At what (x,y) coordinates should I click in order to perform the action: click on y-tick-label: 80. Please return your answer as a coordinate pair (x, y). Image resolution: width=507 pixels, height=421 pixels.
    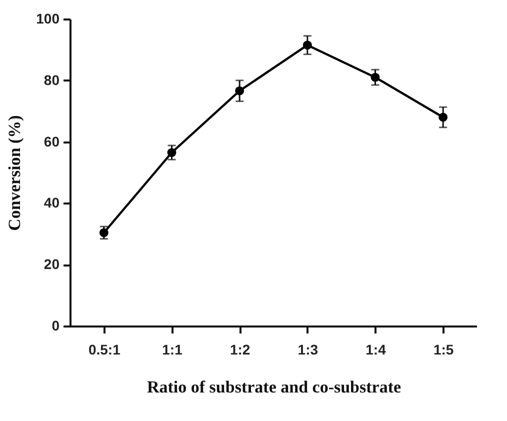
    Looking at the image, I should click on (52, 80).